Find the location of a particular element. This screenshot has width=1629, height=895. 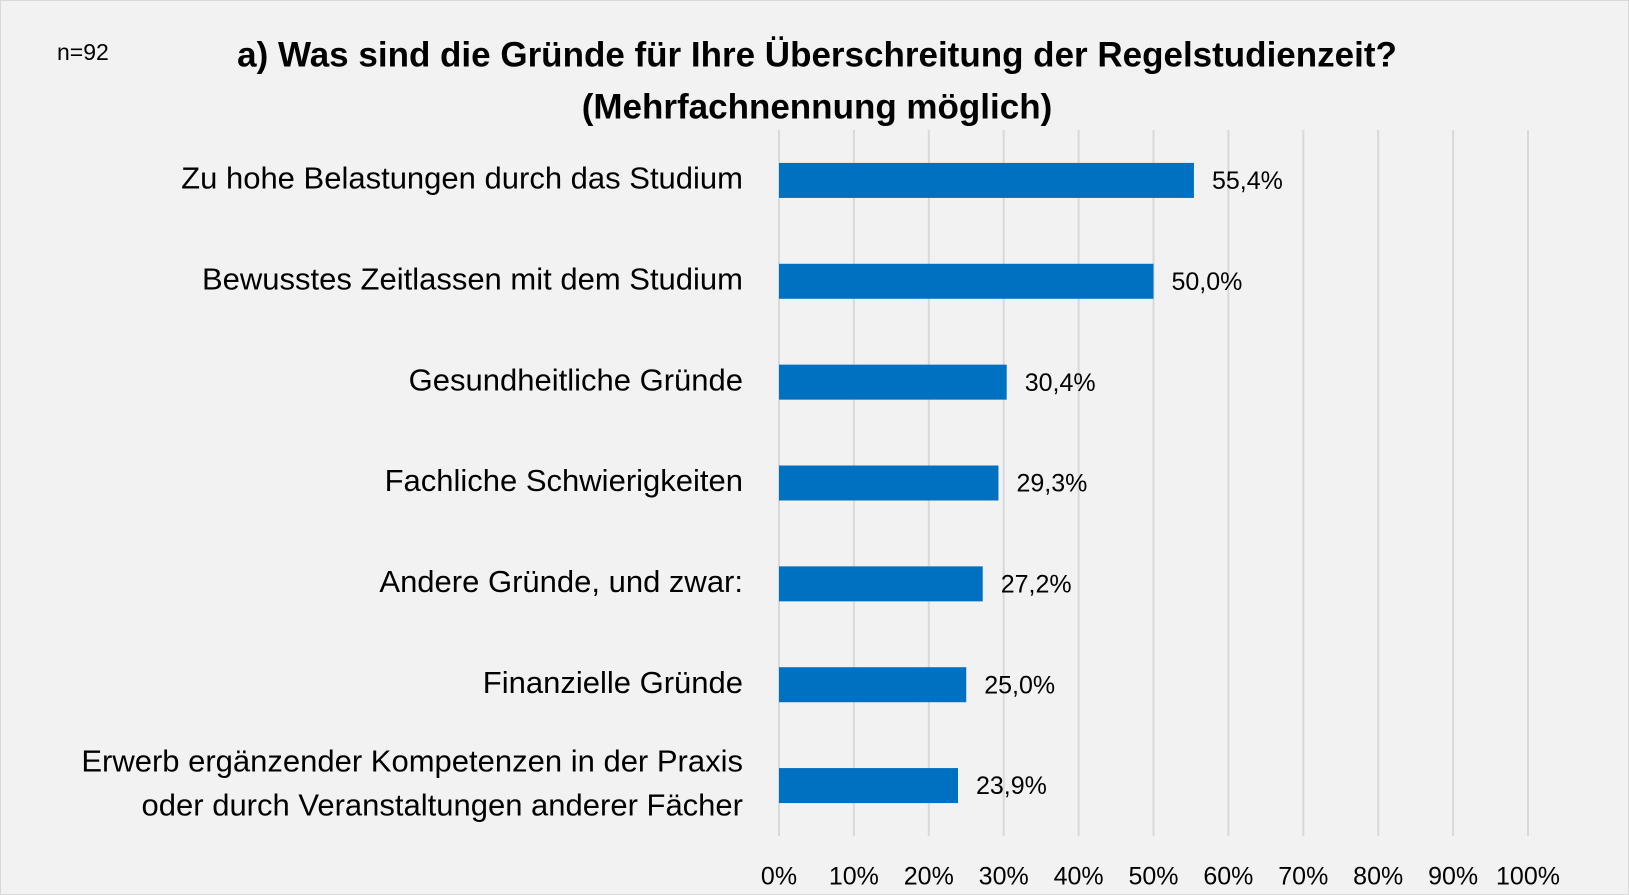

chart-title: (Mehrfachnennung möglich) is located at coordinates (817, 106).